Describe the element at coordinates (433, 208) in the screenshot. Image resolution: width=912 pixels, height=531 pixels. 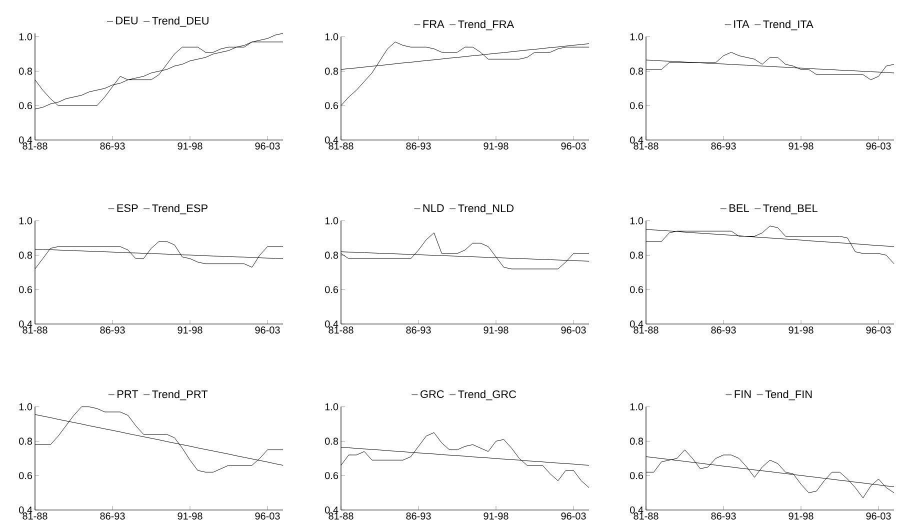
I see `legend-label: NLD` at that location.